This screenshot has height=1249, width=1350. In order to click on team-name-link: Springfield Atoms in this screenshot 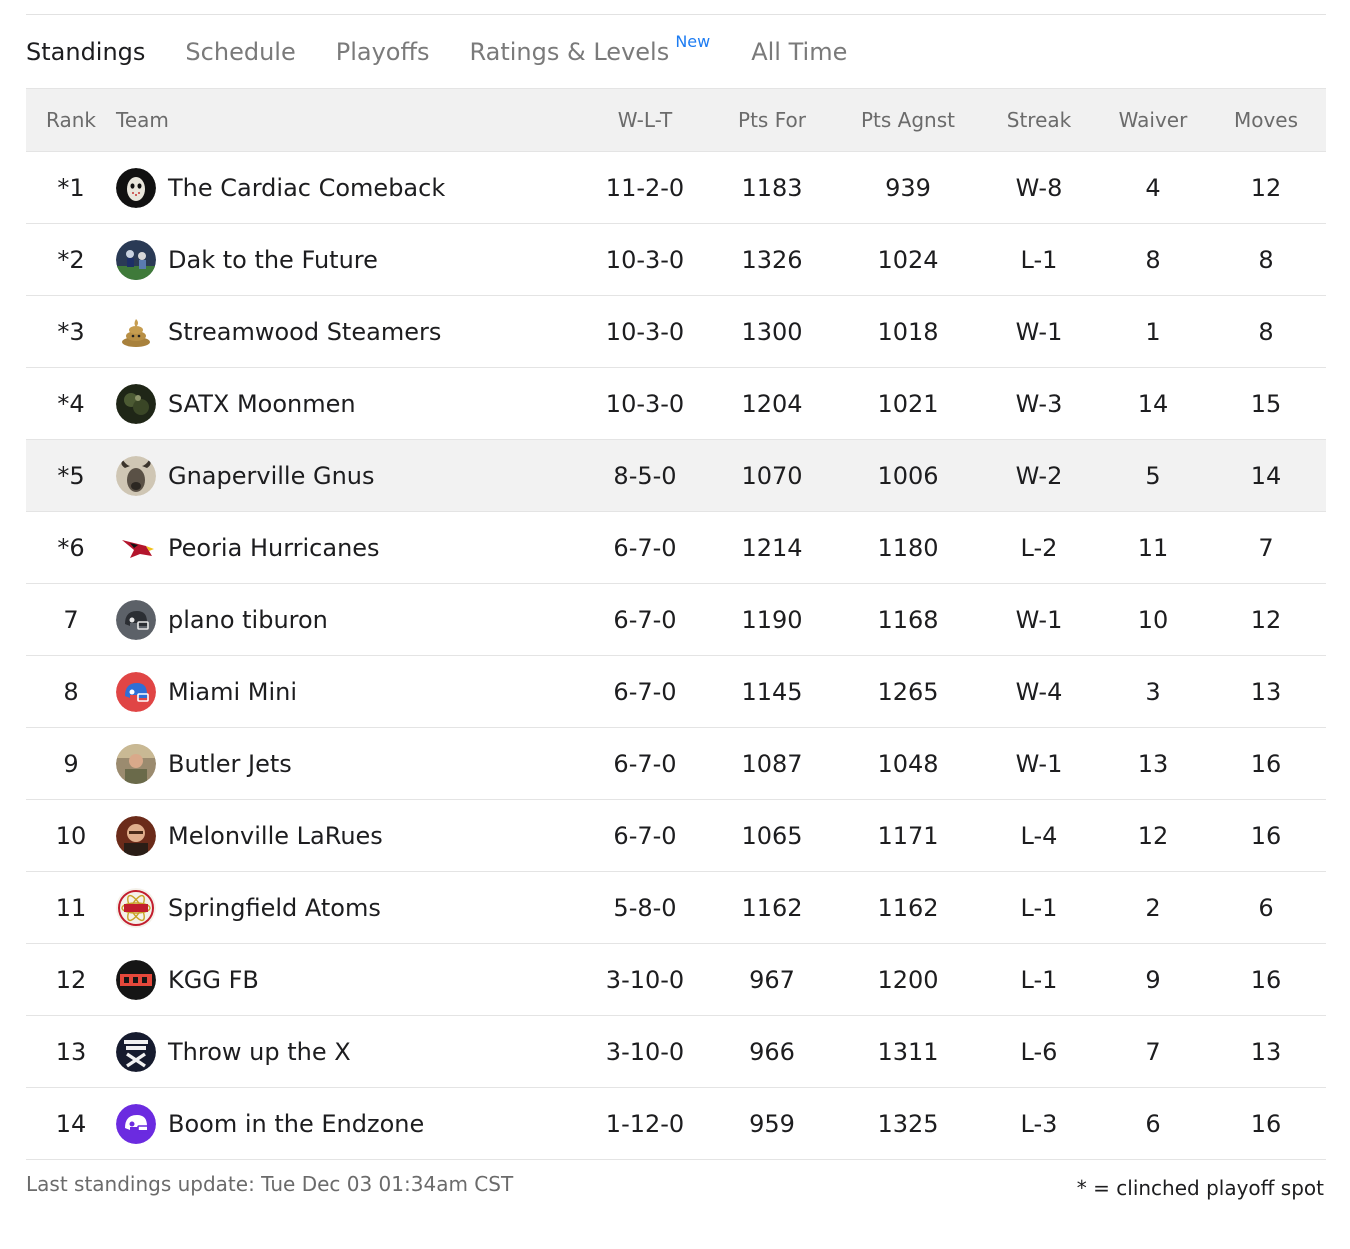, I will do `click(274, 907)`.